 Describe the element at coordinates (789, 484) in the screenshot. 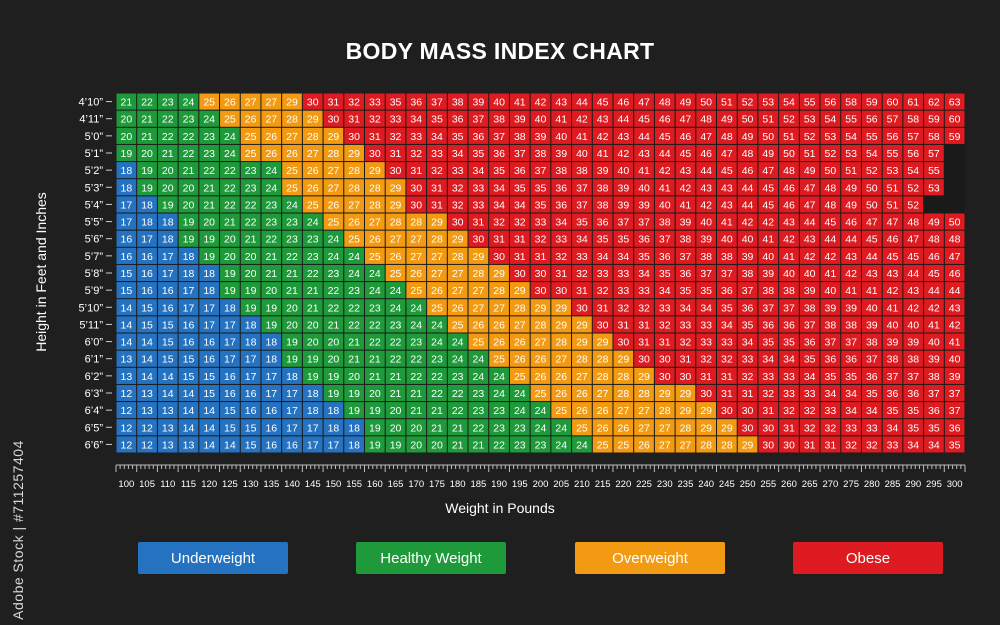

I see `x-tick-label: 260` at that location.